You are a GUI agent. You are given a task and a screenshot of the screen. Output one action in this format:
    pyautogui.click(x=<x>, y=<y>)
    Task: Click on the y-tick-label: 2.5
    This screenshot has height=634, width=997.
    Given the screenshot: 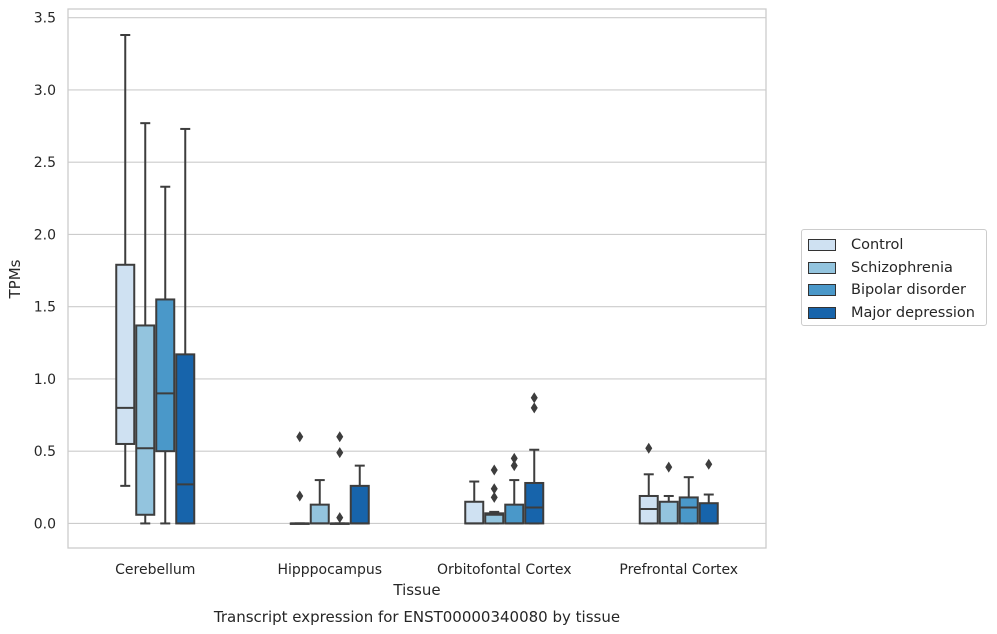 What is the action you would take?
    pyautogui.click(x=45, y=163)
    